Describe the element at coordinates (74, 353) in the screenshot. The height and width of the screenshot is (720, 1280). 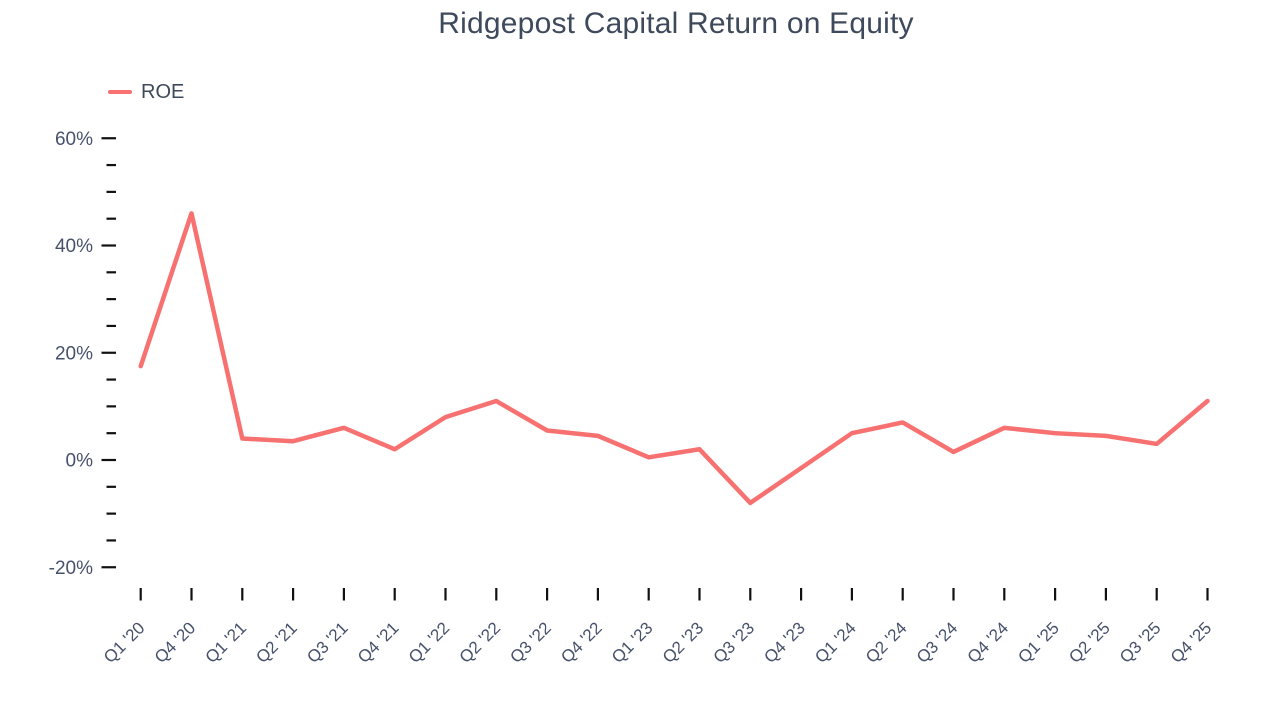
I see `y-axis-tick-label: 20%` at that location.